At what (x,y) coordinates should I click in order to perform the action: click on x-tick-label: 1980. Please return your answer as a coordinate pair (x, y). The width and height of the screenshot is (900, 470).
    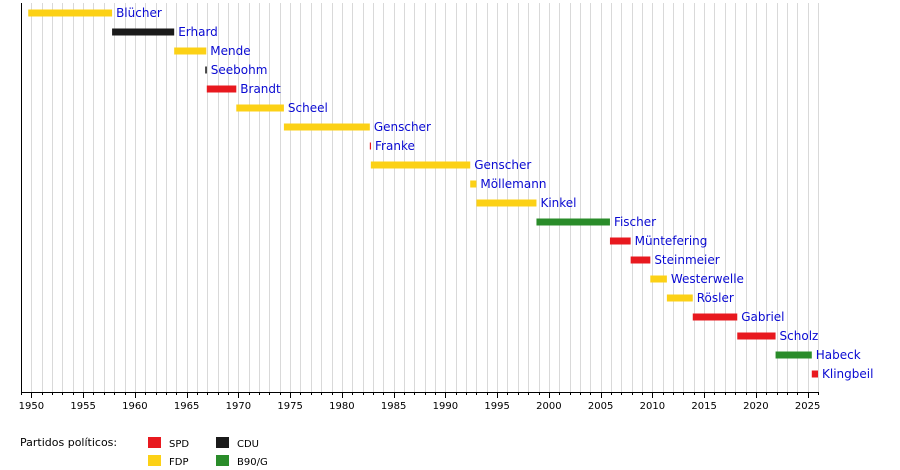
    Looking at the image, I should click on (341, 406).